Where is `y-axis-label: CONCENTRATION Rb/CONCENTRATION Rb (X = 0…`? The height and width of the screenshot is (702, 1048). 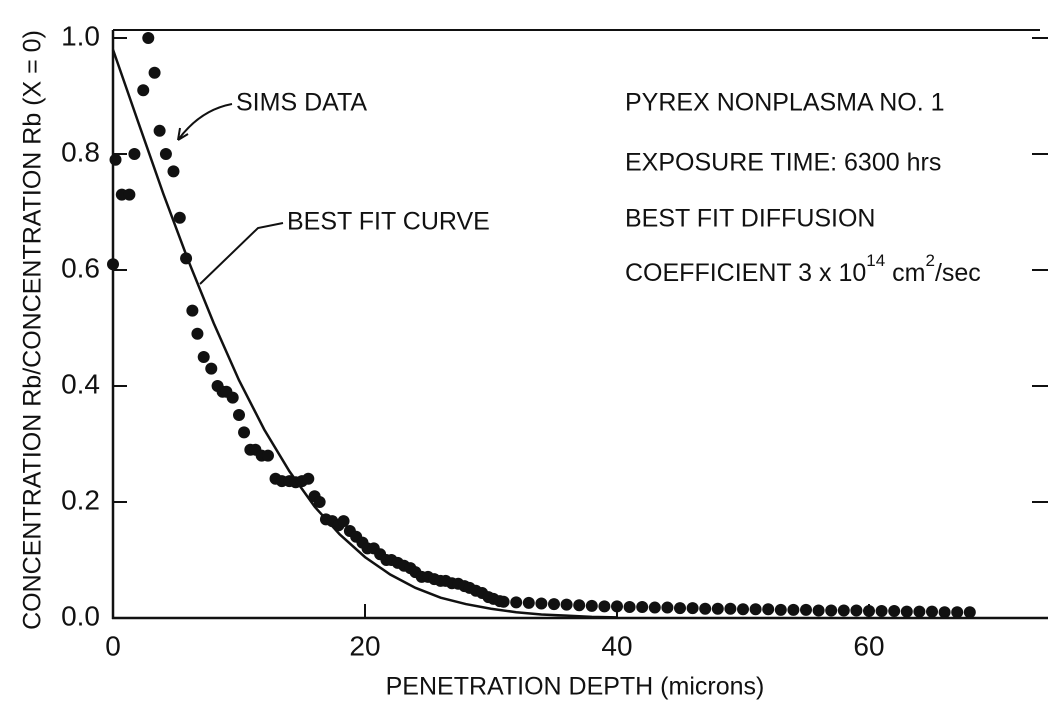 y-axis-label: CONCENTRATION Rb/CONCENTRATION Rb (X = 0… is located at coordinates (33, 330).